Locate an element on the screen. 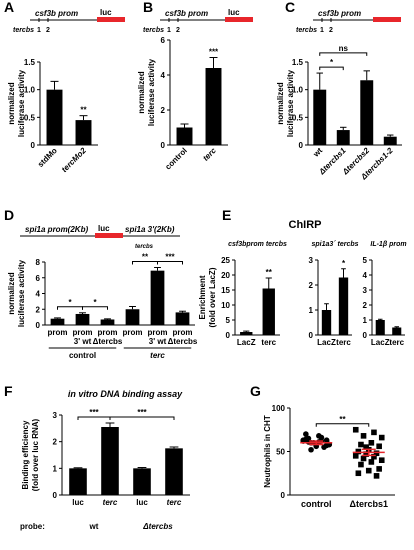 The image size is (414, 550). x-tick-label: prom is located at coordinates (133, 332).